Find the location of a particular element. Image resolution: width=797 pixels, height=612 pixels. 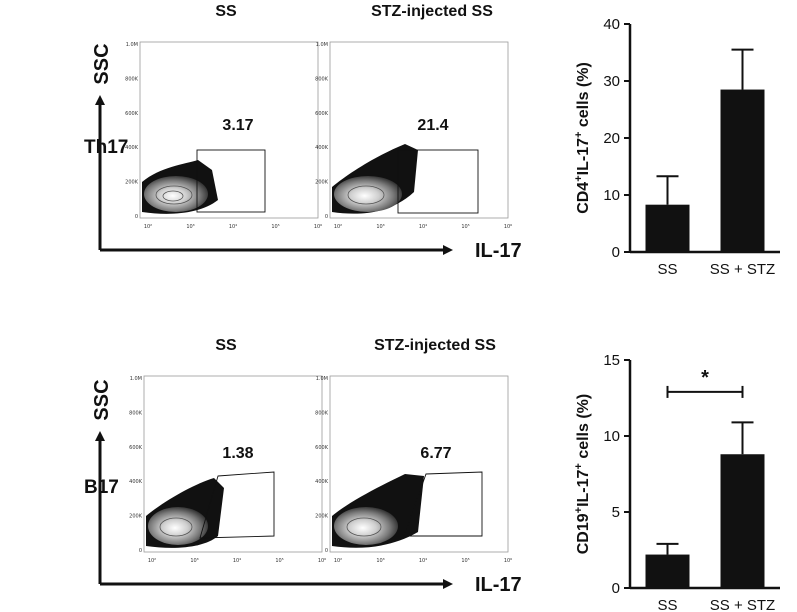

flow-plot-ss: 1.38 is located at coordinates (233, 464).